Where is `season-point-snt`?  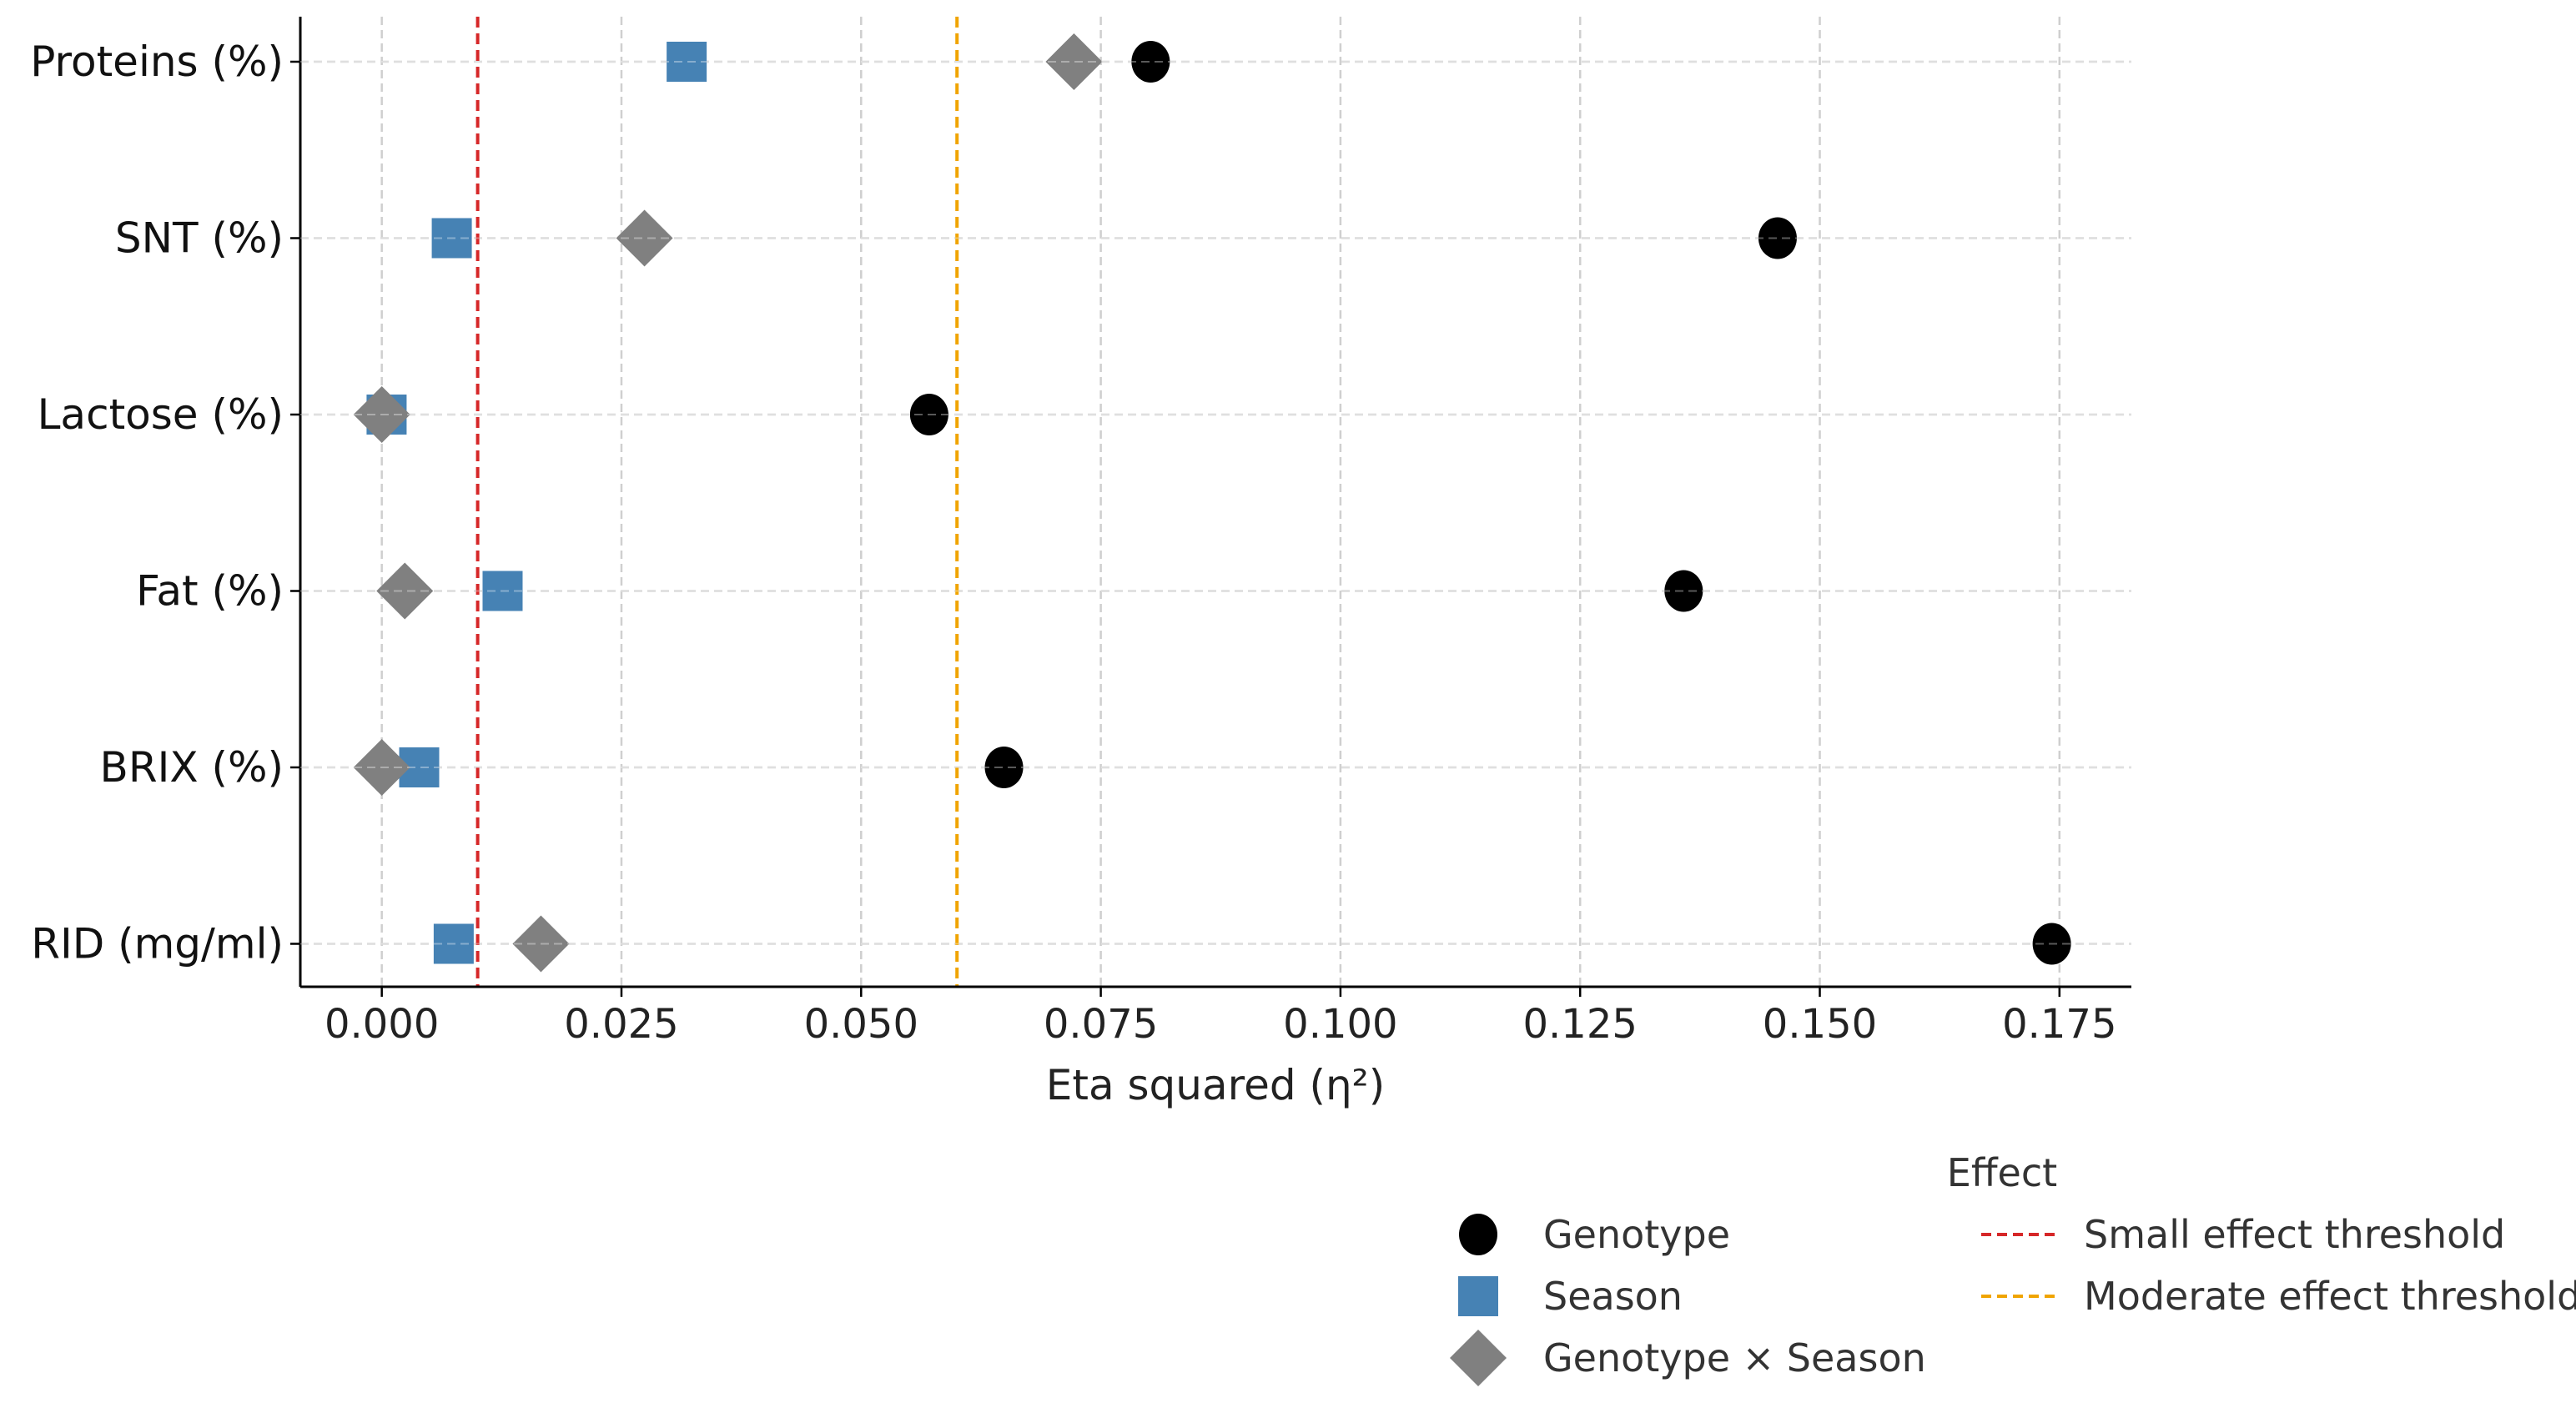 season-point-snt is located at coordinates (451, 239).